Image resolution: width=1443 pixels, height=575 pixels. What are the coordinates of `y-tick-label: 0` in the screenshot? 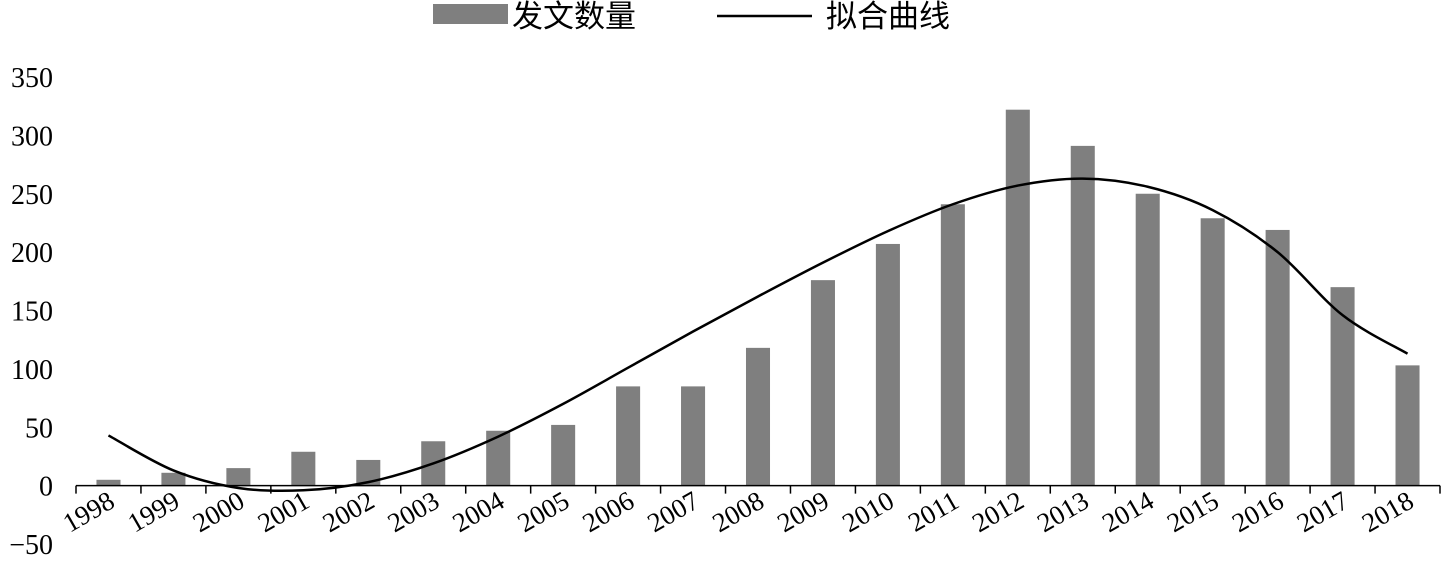 It's located at (46, 487).